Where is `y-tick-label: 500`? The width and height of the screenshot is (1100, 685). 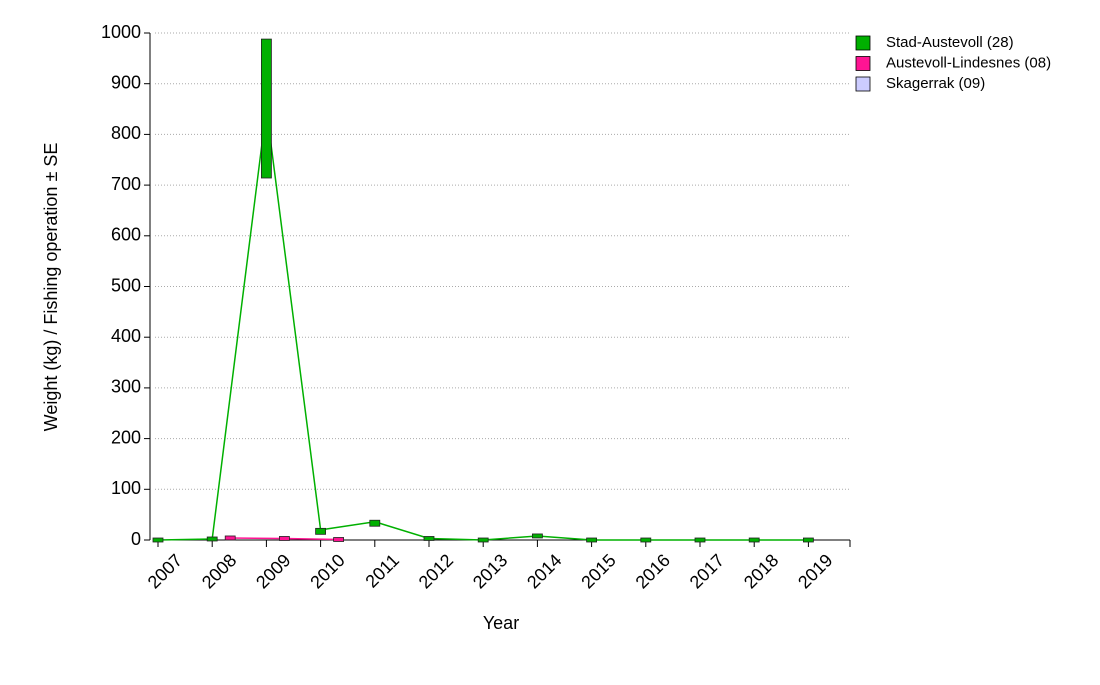
y-tick-label: 500 is located at coordinates (126, 285).